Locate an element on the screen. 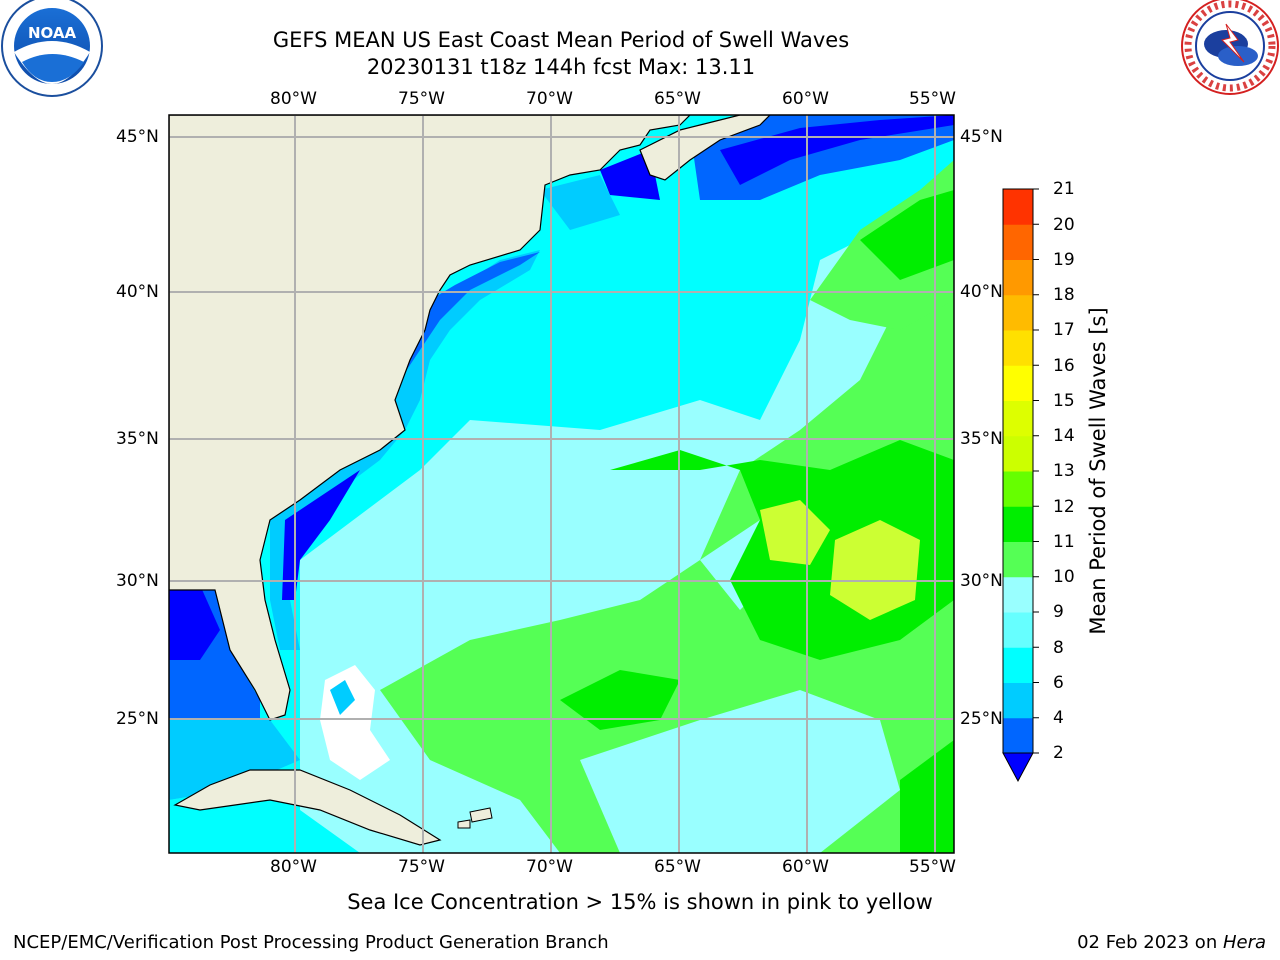  colorbar-tick-label: 16 is located at coordinates (1064, 366).